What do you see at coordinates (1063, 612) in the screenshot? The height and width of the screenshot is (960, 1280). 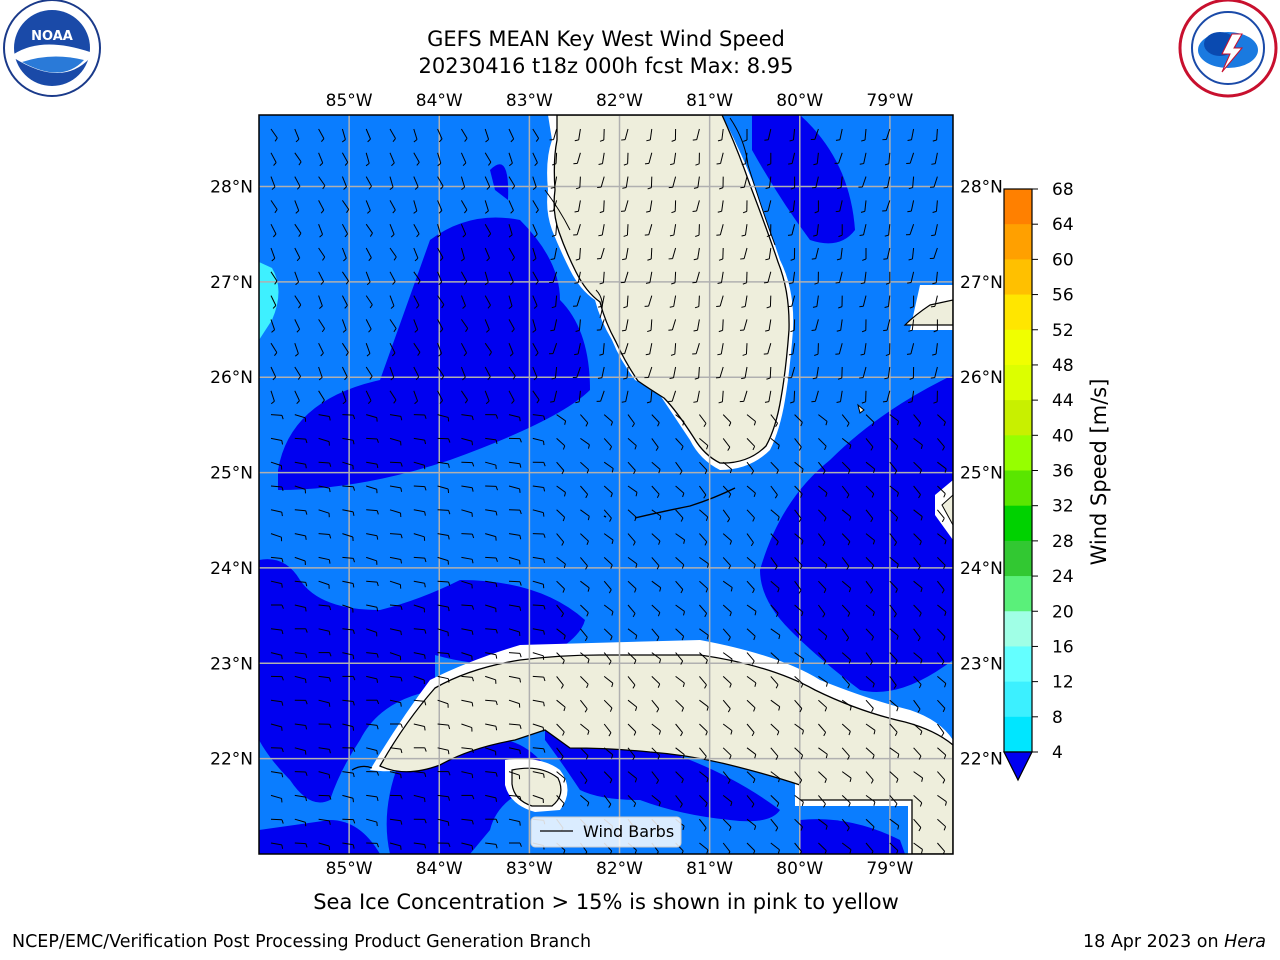 I see `colorbar-tick-label: 20` at bounding box center [1063, 612].